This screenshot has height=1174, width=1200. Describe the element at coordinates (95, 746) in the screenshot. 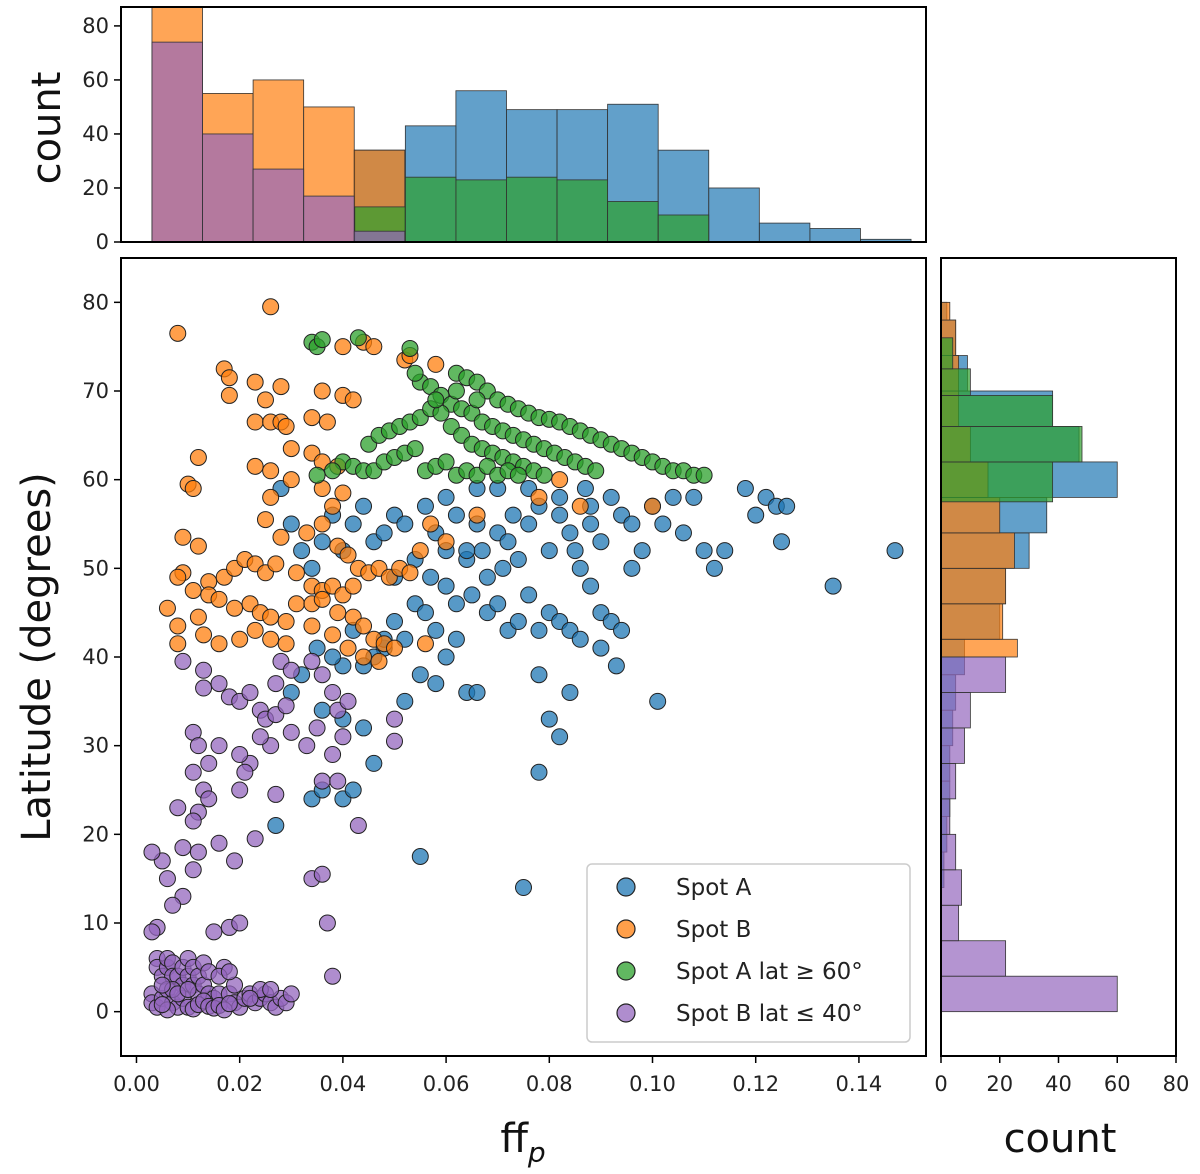

I see `main-y-tick-label: 30` at that location.